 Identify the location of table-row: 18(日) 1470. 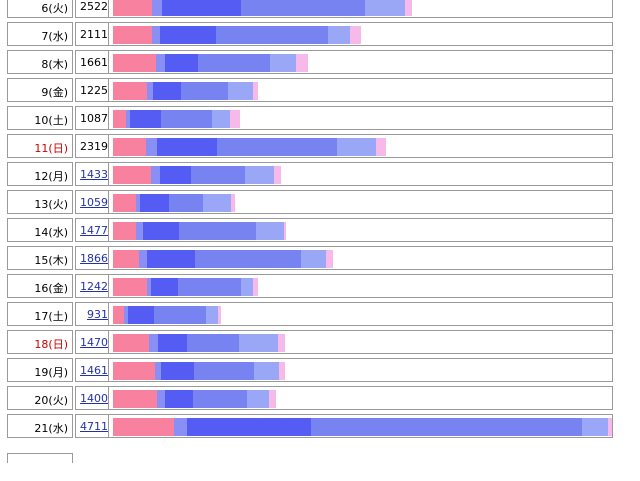
(310, 344).